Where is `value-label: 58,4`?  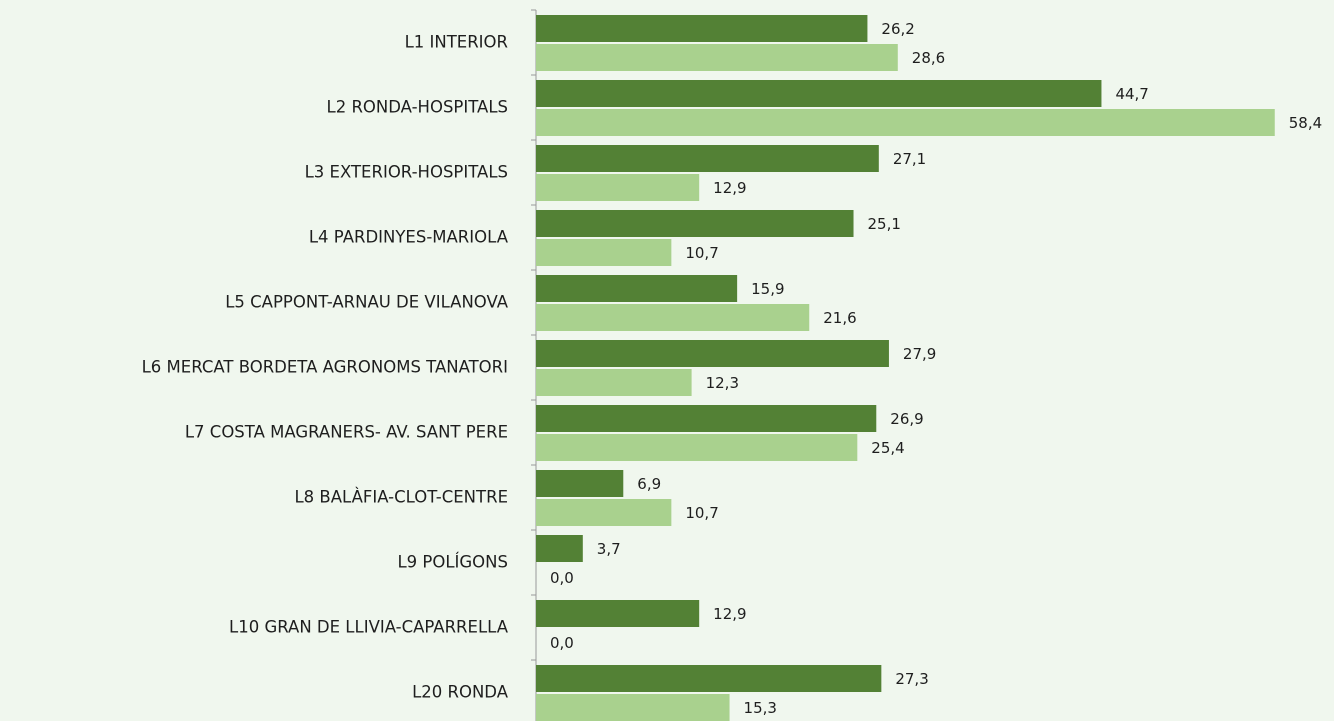
value-label: 58,4 is located at coordinates (1305, 123).